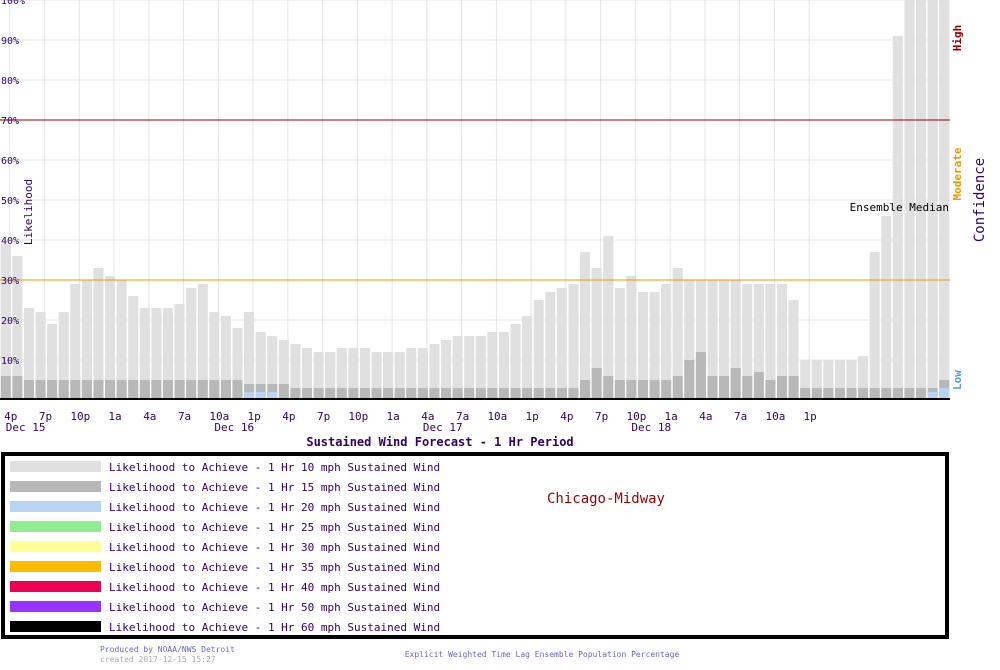  Describe the element at coordinates (28, 212) in the screenshot. I see `y-axis-label: Likelihood` at that location.